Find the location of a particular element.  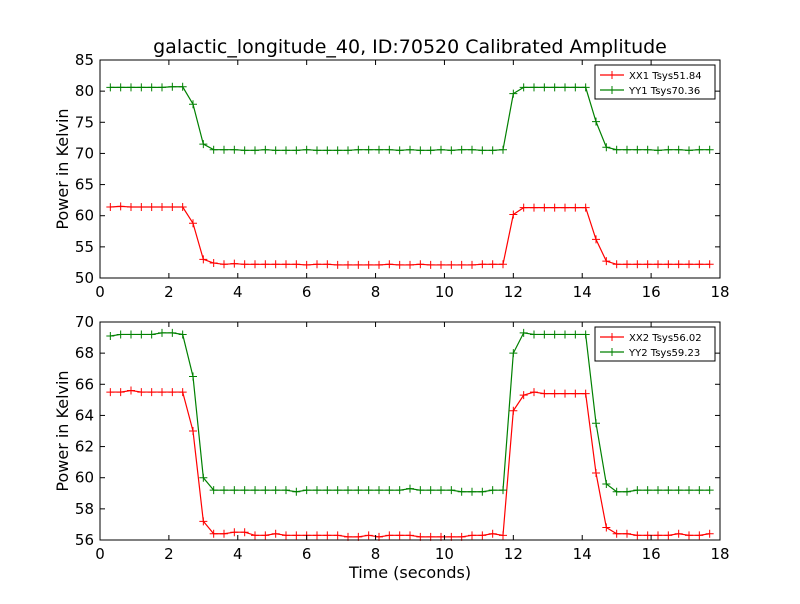

legend-box is located at coordinates (655, 344).